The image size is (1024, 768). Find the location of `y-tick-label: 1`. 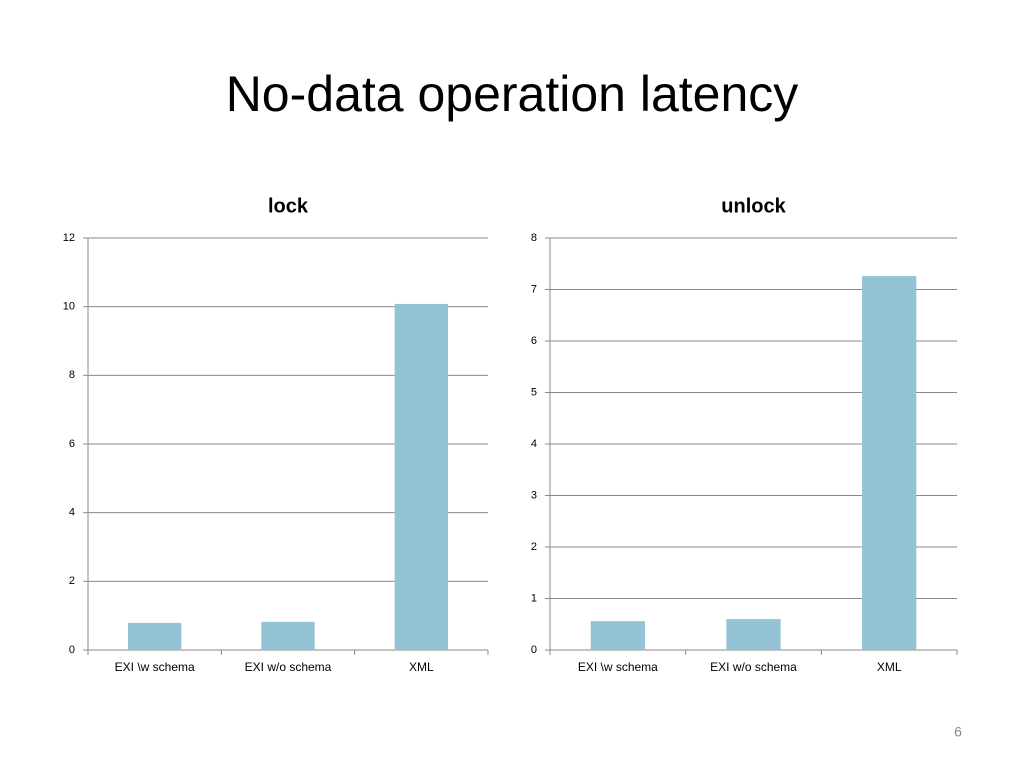

y-tick-label: 1 is located at coordinates (534, 598).